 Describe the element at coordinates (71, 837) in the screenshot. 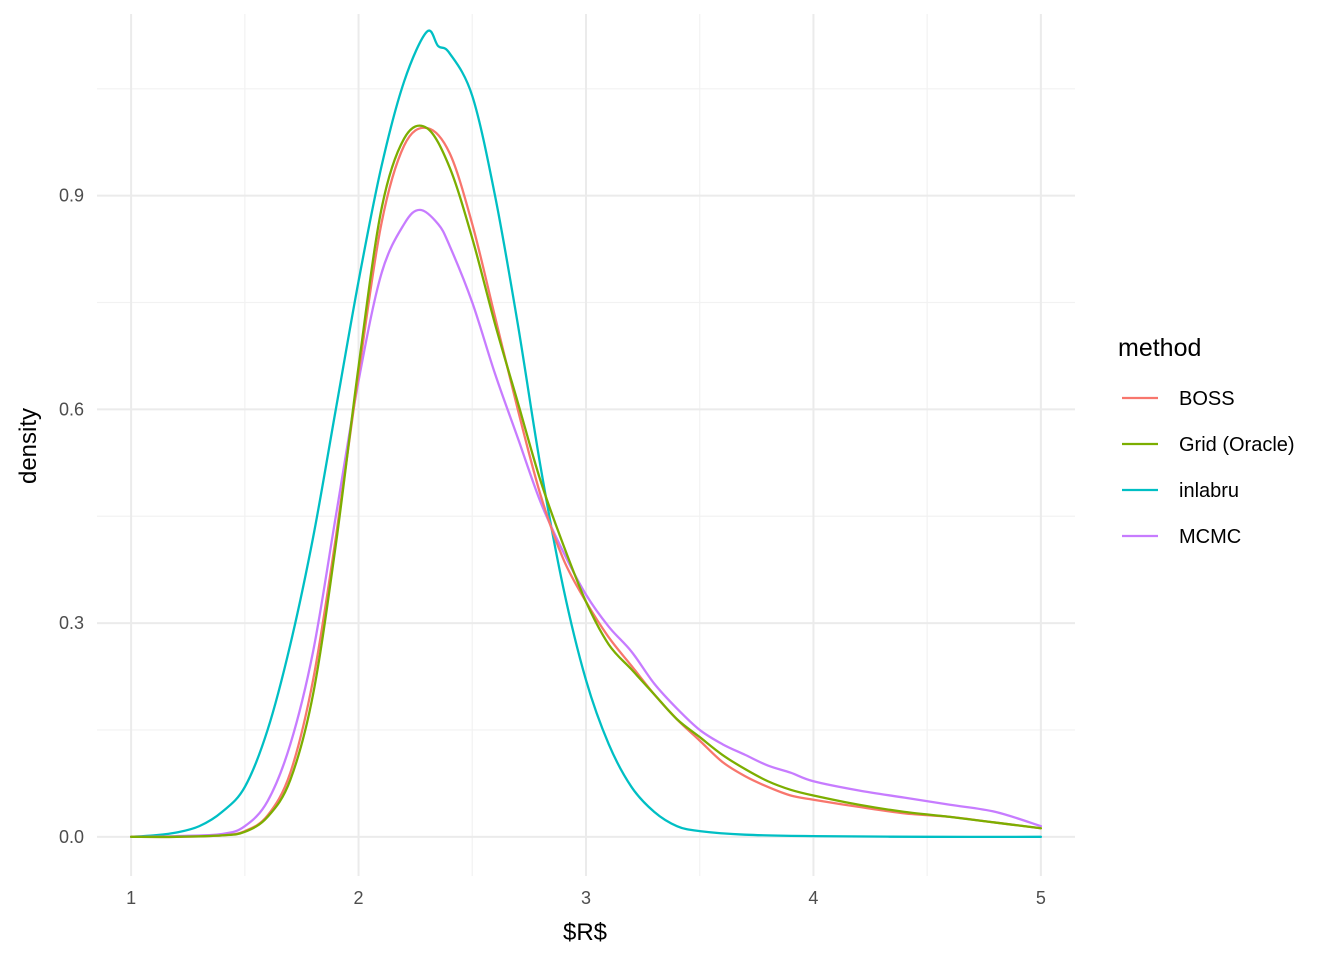

I see `y-tick-label: 0.0` at that location.